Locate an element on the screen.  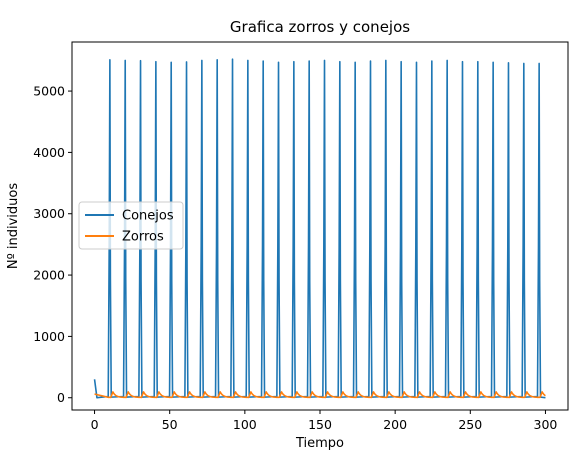
legend-box is located at coordinates (131, 225).